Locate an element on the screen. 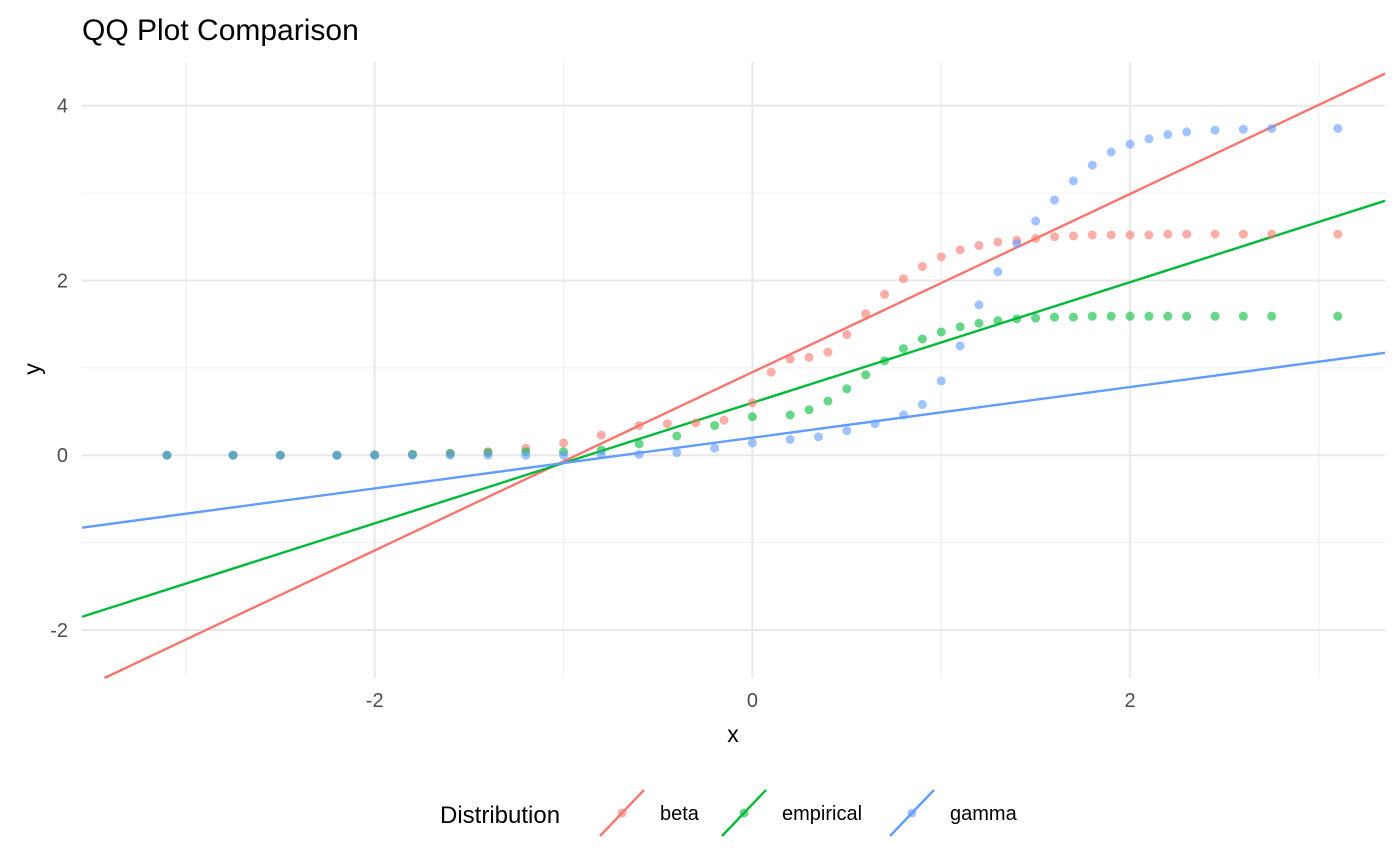 Image resolution: width=1400 pixels, height=866 pixels. legend-label-beta: beta is located at coordinates (680, 814).